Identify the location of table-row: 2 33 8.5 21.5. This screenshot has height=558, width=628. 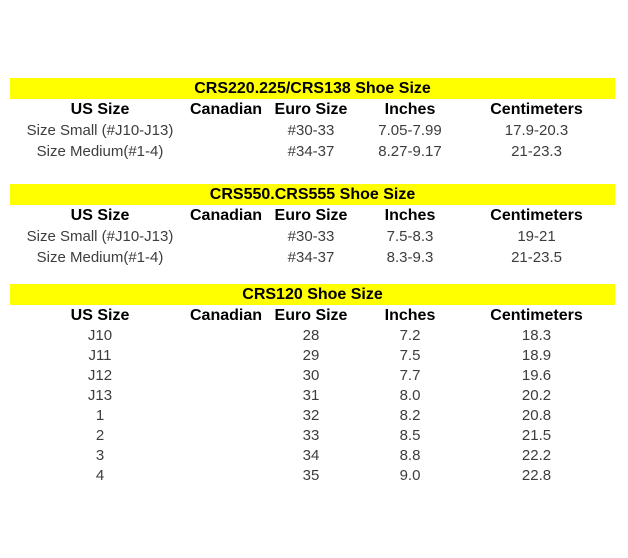
(312, 436).